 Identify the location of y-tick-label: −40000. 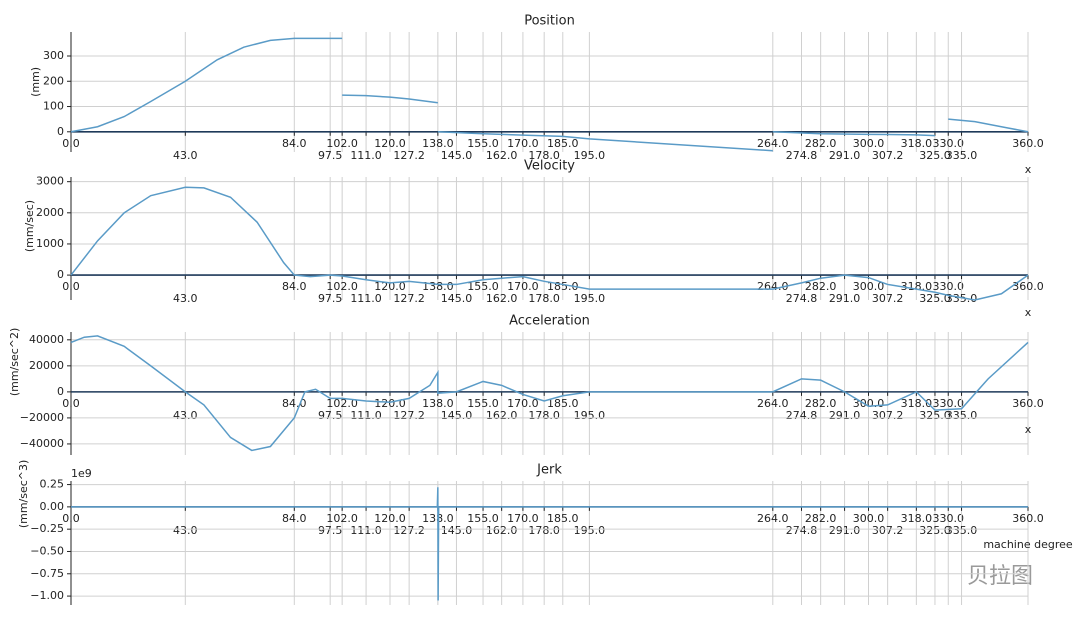
(42, 443).